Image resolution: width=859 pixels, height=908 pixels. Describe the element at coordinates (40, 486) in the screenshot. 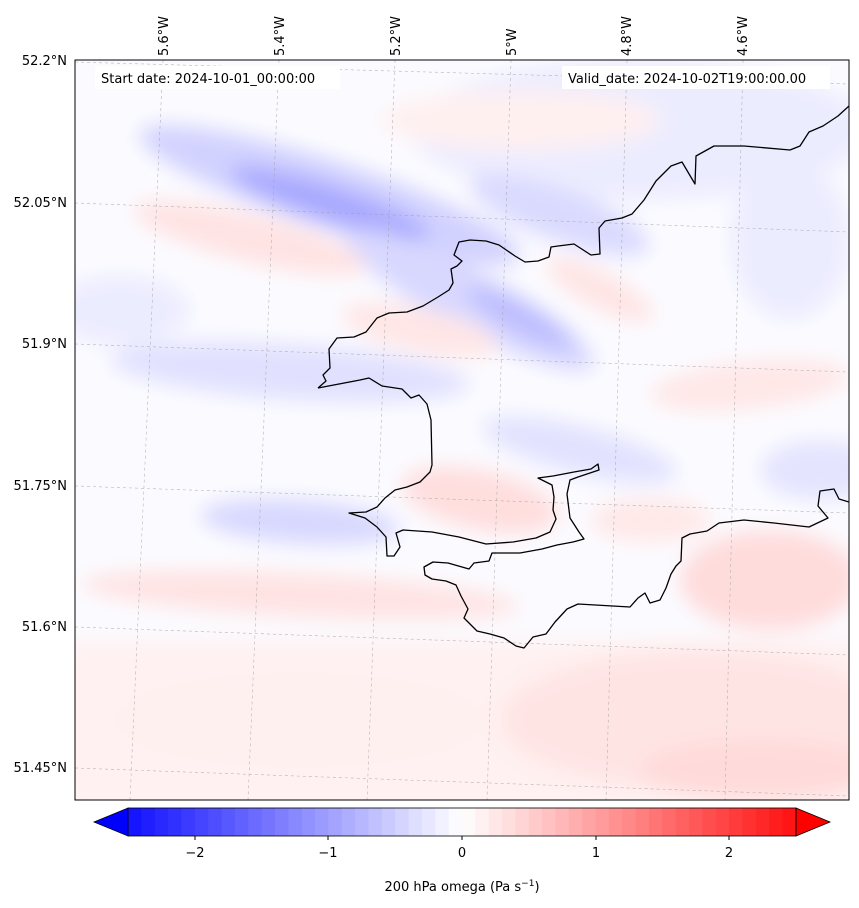

I see `lat-label: 51.75°N` at that location.